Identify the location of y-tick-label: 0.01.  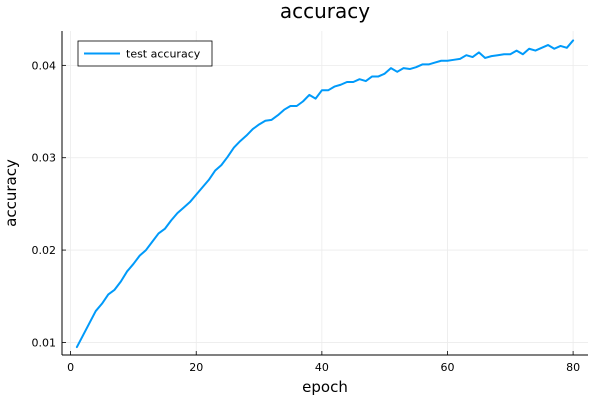
(44, 342).